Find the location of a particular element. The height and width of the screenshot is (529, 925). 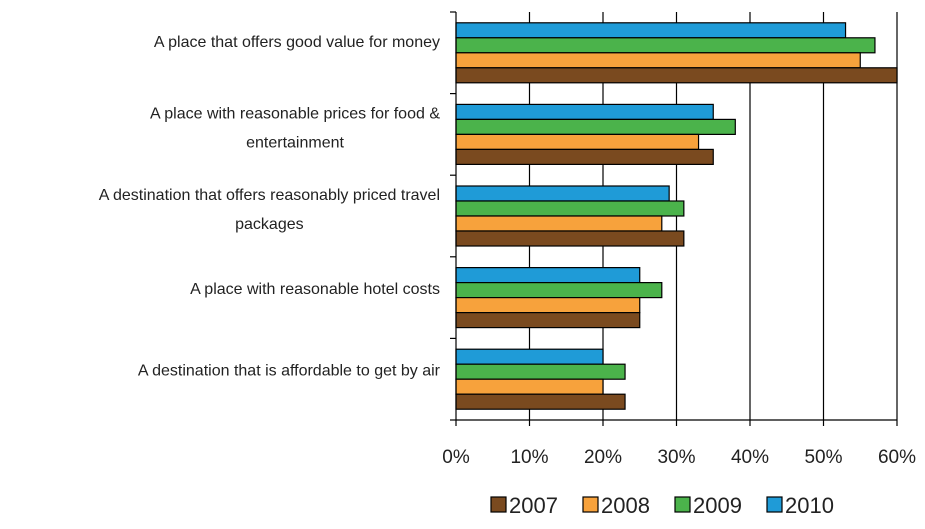

legend-swatch-2010 is located at coordinates (774, 504).